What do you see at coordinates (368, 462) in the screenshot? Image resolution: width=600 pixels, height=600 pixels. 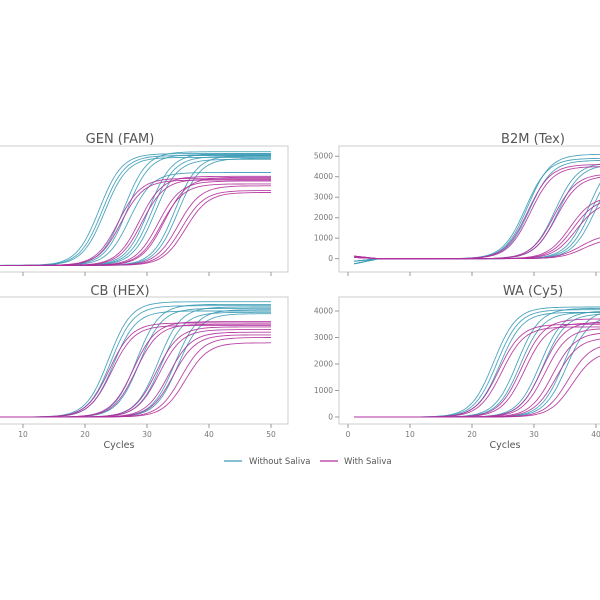 I see `legend-label-with-saliva: With Saliva` at bounding box center [368, 462].